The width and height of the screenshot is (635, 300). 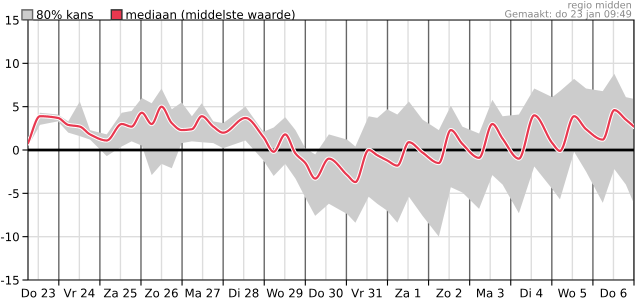 What do you see at coordinates (613, 293) in the screenshot?
I see `x-tick-label: Do 6` at bounding box center [613, 293].